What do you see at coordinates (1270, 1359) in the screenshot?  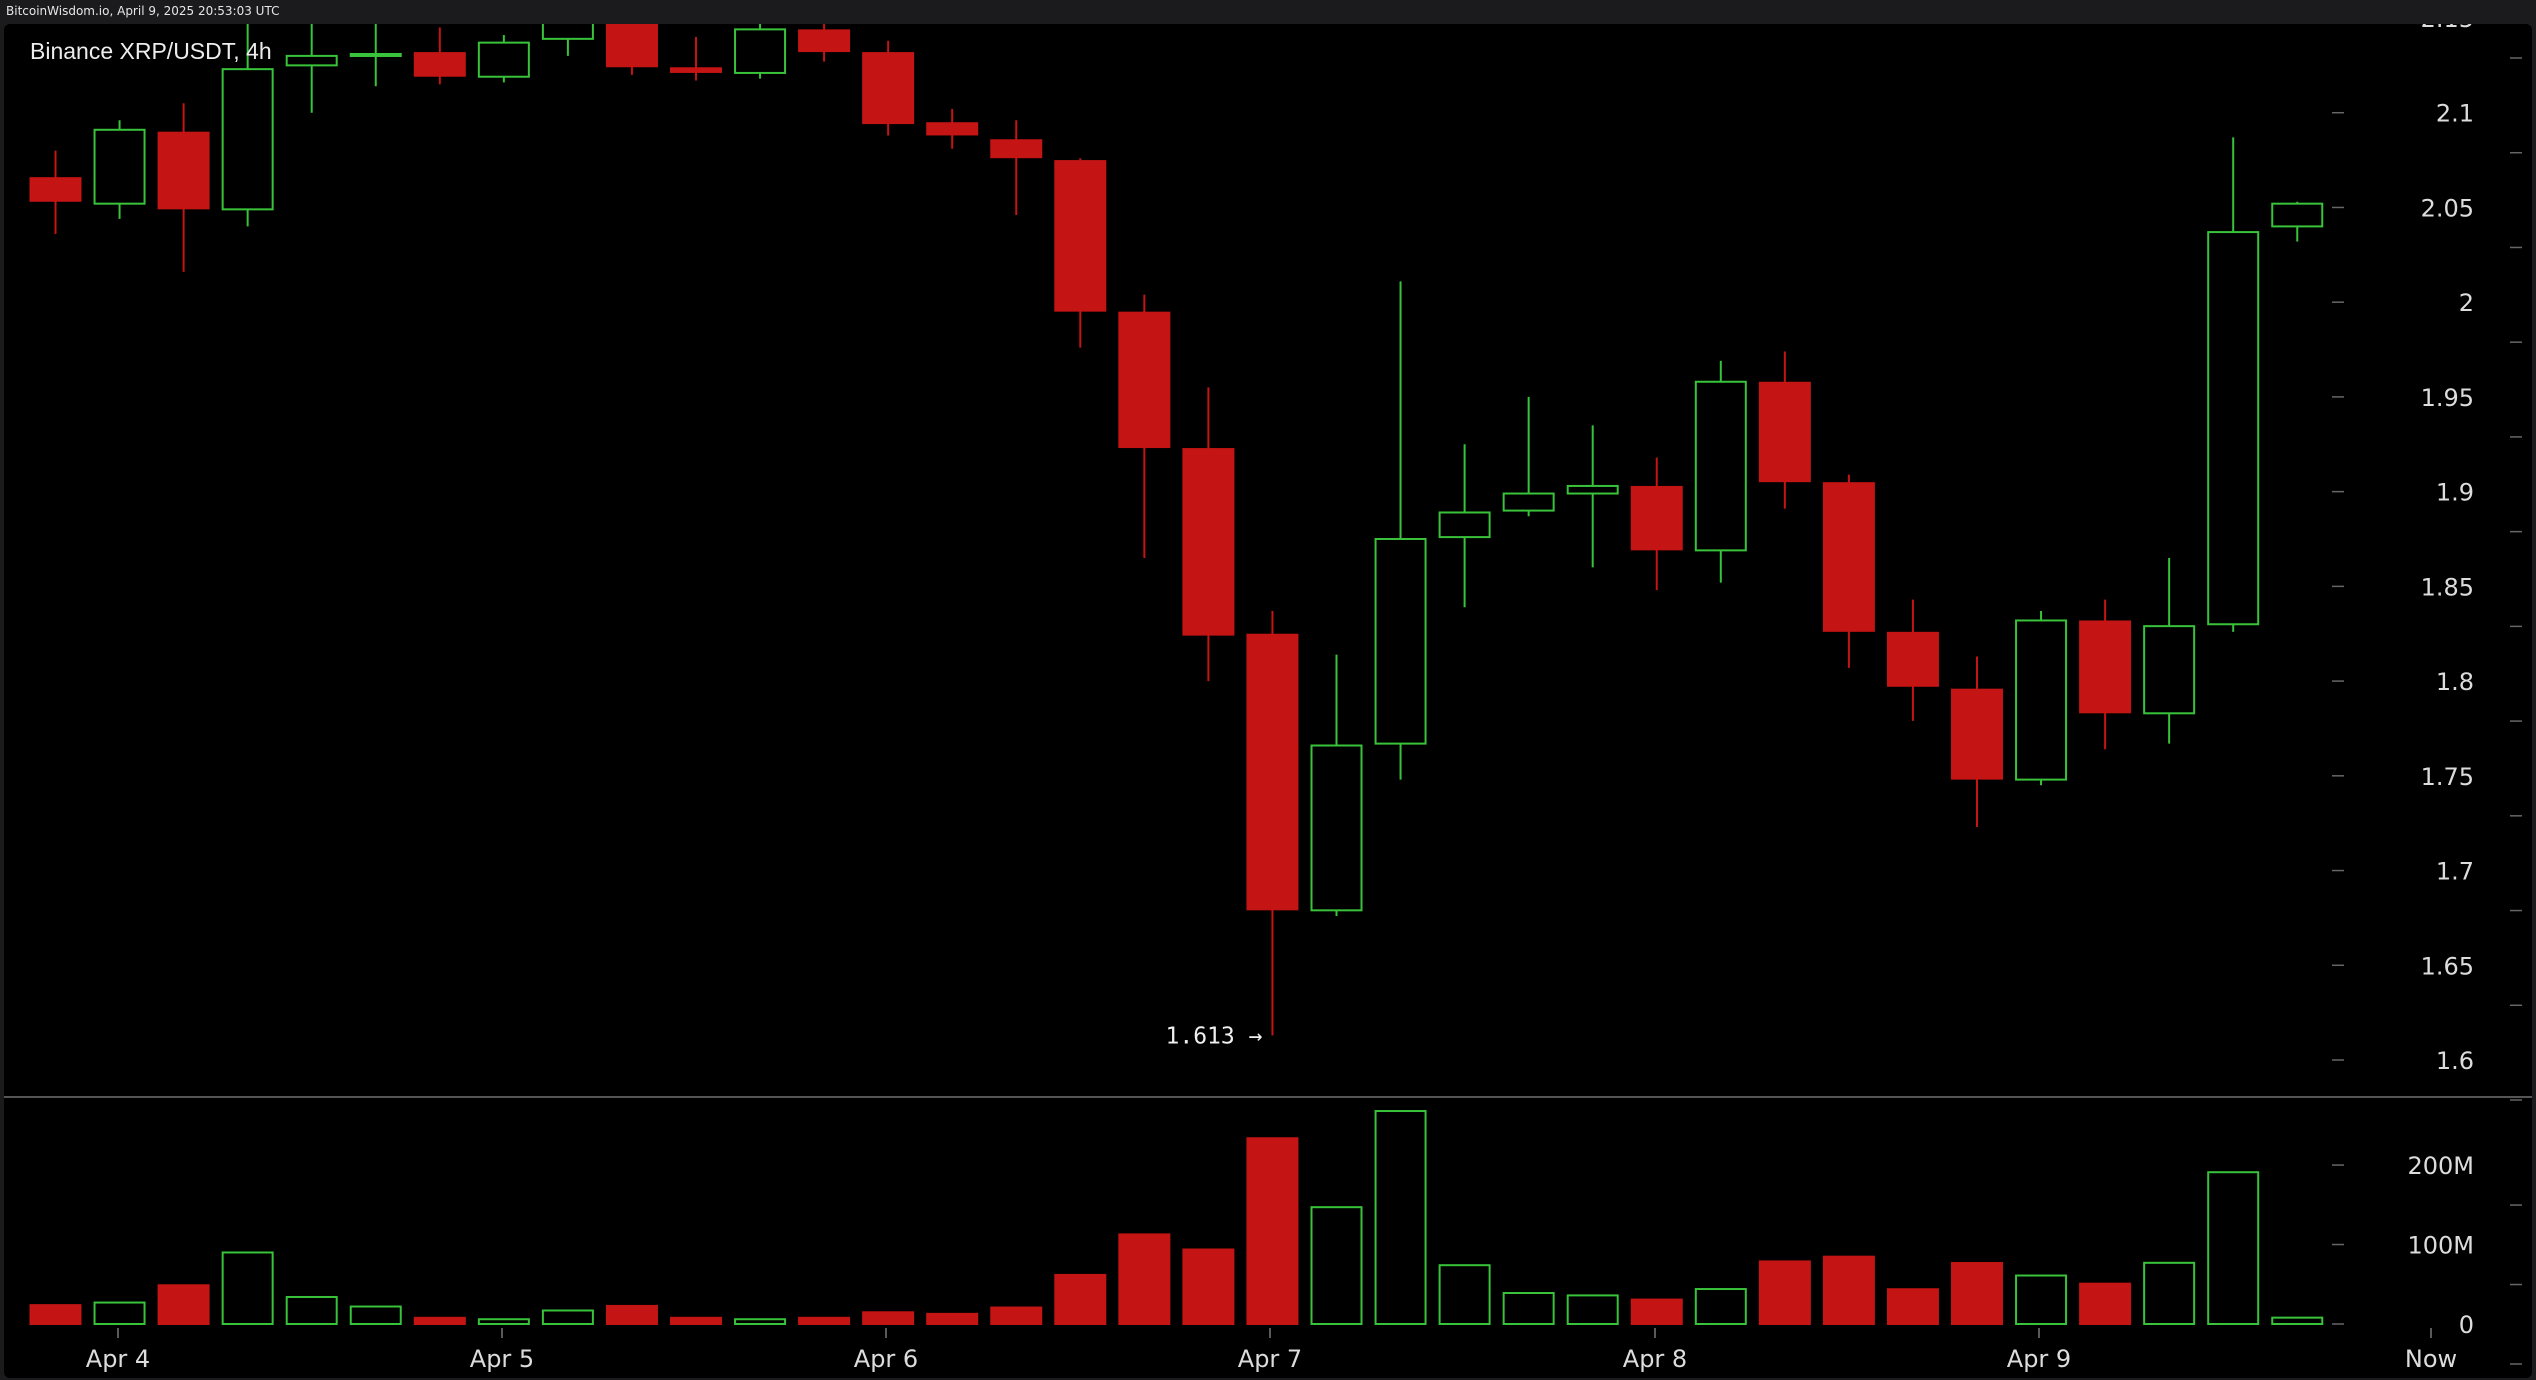 I see `x-tick-label: Apr 7` at bounding box center [1270, 1359].